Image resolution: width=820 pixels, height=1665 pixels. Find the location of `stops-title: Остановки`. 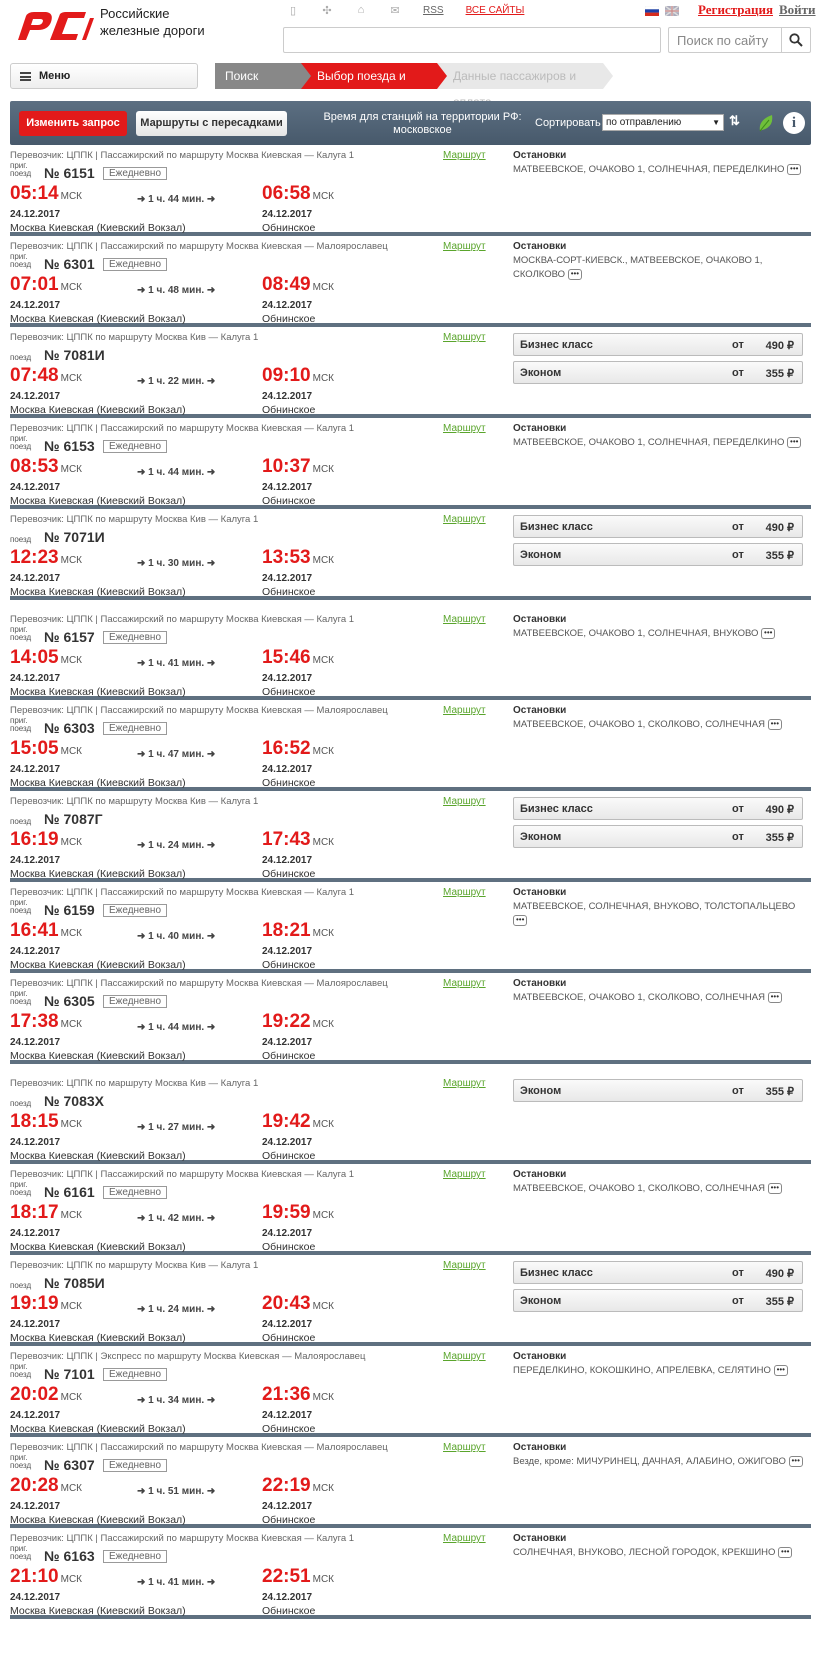

stops-title: Остановки is located at coordinates (540, 1356).